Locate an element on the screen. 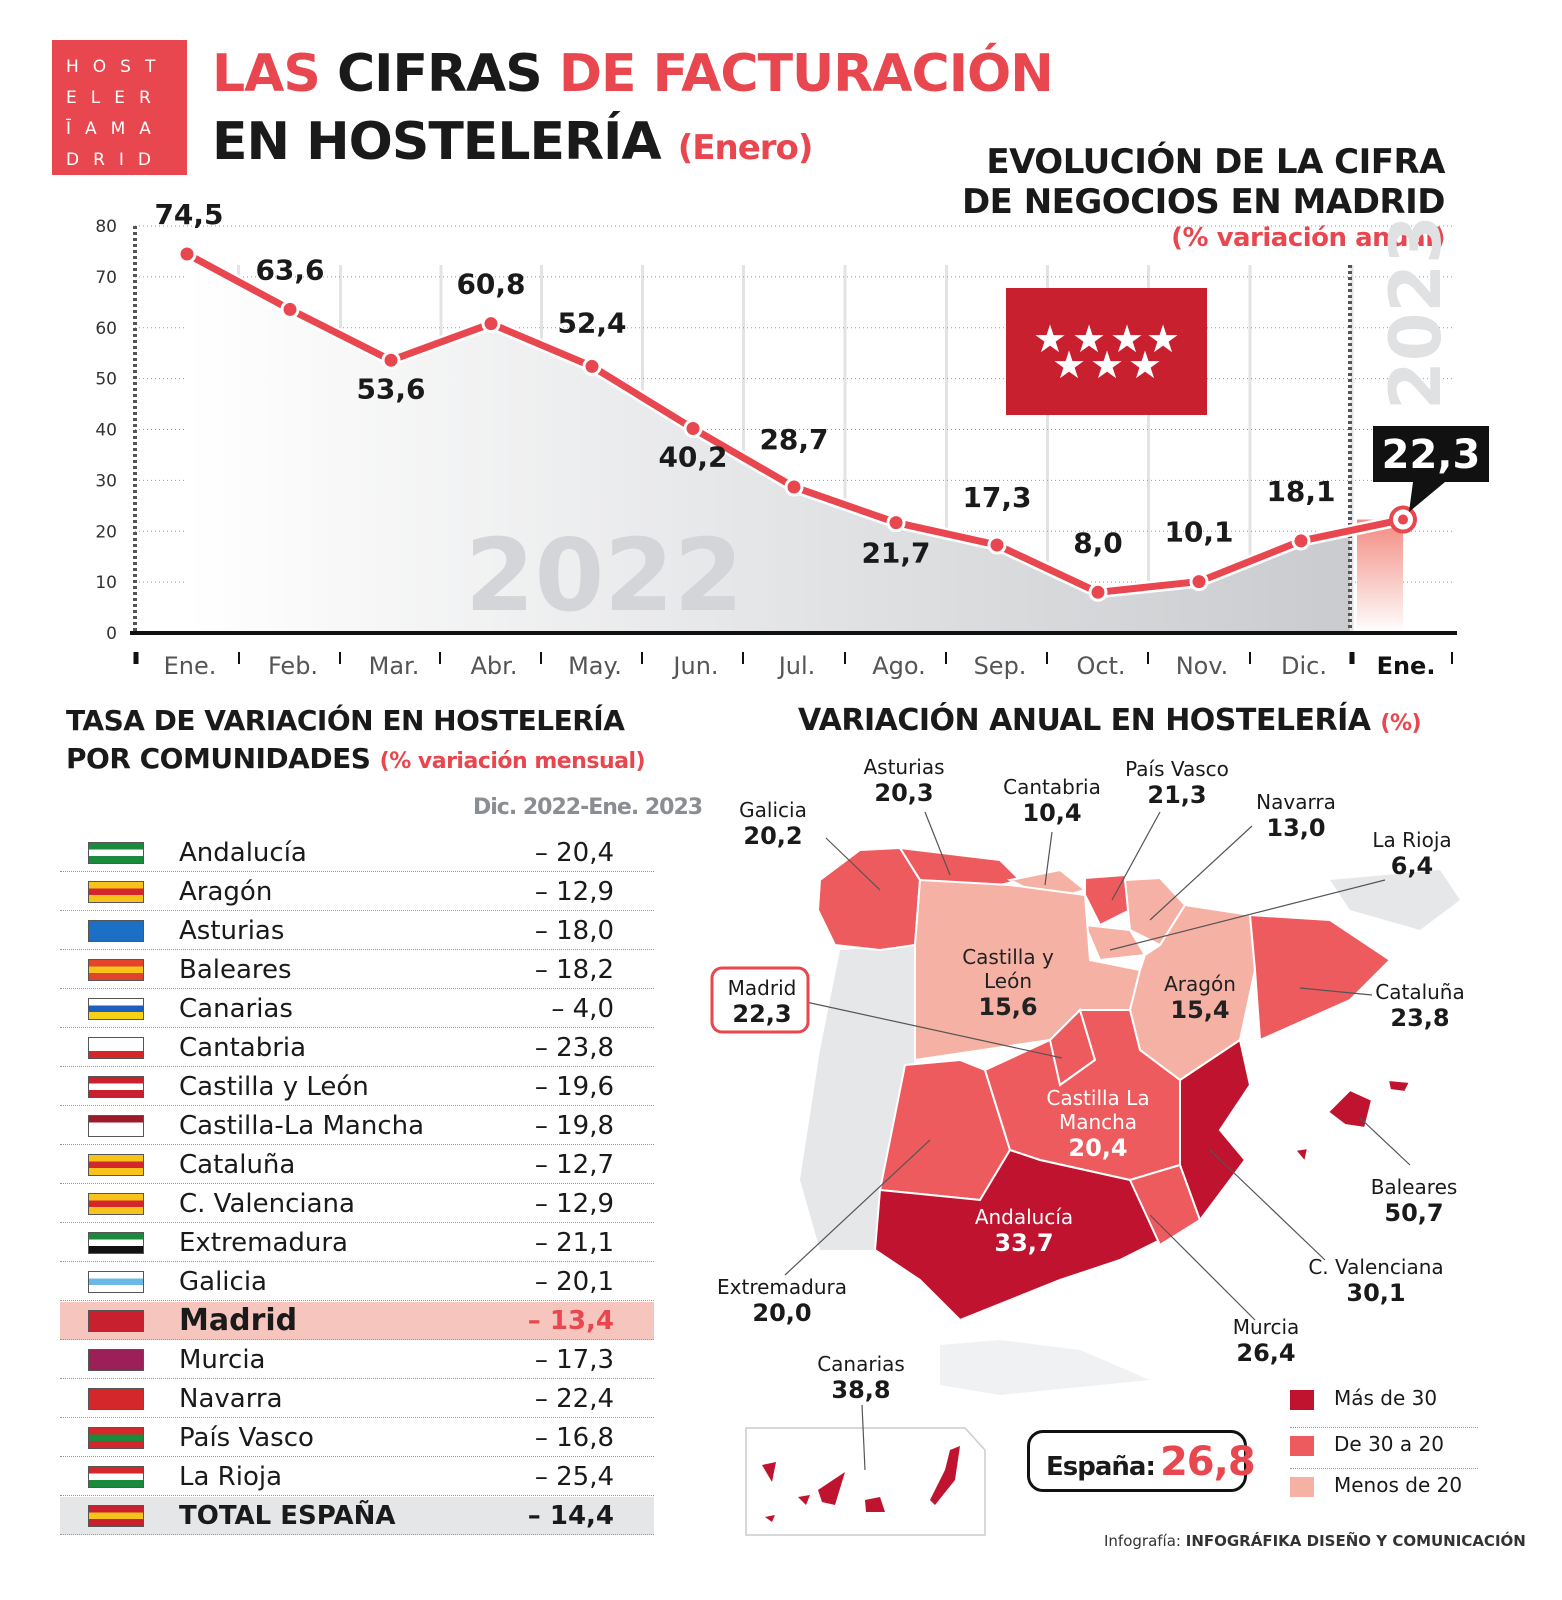 This screenshot has height=1600, width=1562. map-region-label: La Rioja 6,4 is located at coordinates (1411, 854).